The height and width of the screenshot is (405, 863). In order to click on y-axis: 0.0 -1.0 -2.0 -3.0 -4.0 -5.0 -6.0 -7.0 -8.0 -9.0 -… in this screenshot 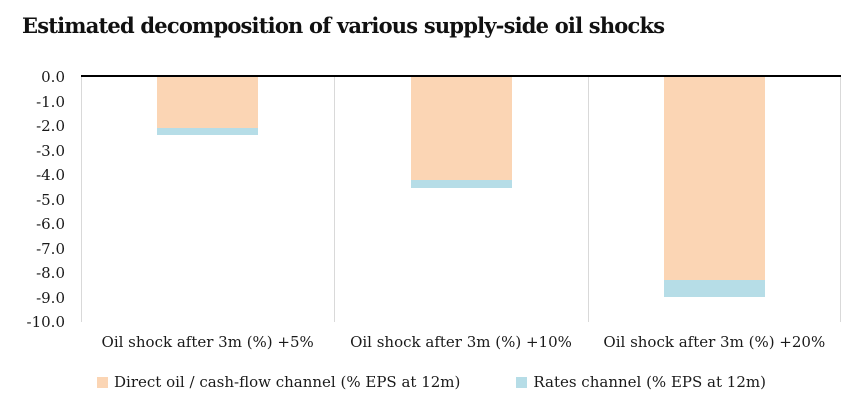, I will do `click(32, 199)`.